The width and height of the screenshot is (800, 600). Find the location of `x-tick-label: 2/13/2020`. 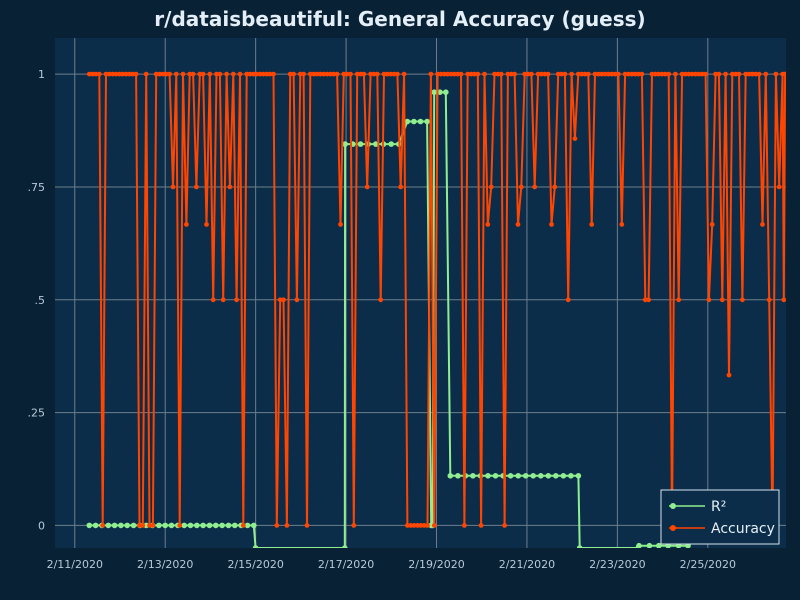

x-tick-label: 2/13/2020 is located at coordinates (165, 564).